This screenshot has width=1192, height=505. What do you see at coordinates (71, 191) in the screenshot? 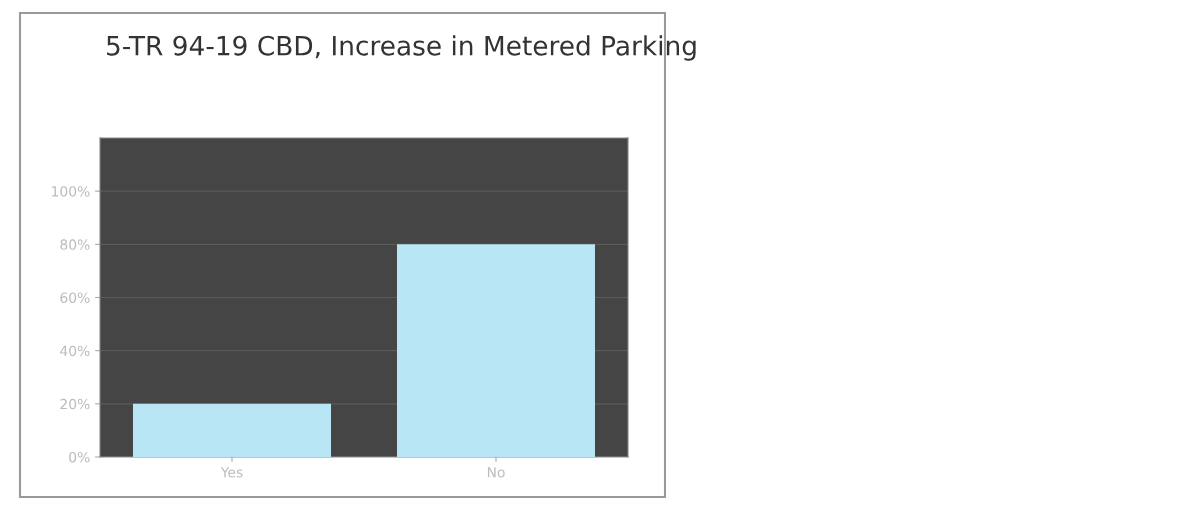
I see `y-tick-label: 100%` at bounding box center [71, 191].